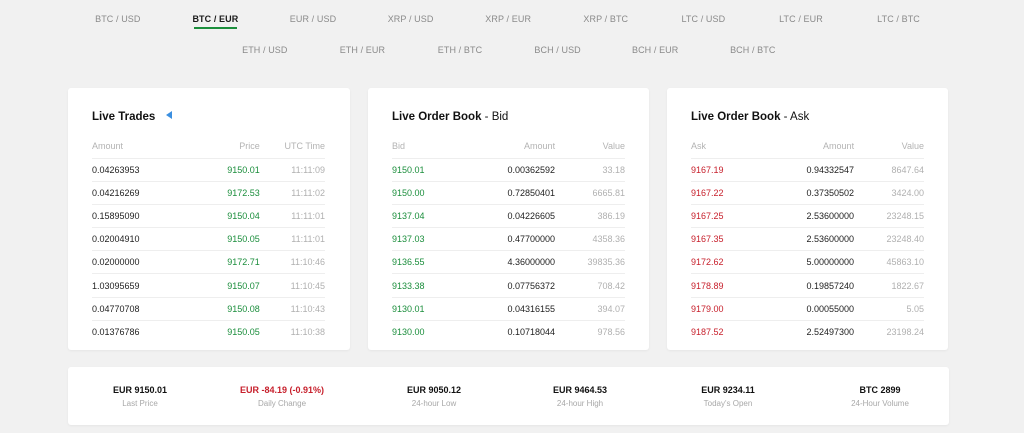  What do you see at coordinates (590, 285) in the screenshot?
I see `bid-value: 708.42` at bounding box center [590, 285].